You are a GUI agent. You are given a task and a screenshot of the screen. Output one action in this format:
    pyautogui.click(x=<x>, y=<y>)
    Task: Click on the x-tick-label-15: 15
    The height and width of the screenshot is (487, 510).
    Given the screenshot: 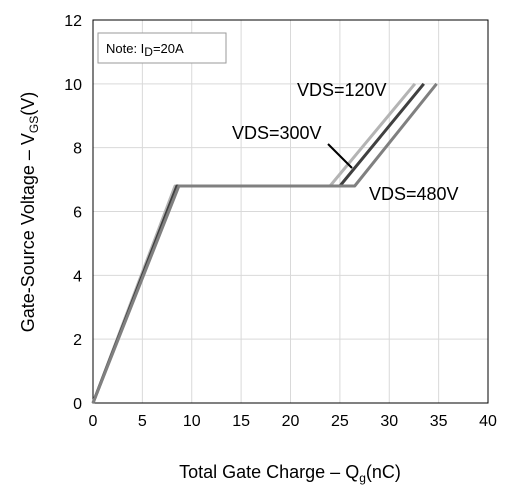 What is the action you would take?
    pyautogui.click(x=241, y=421)
    